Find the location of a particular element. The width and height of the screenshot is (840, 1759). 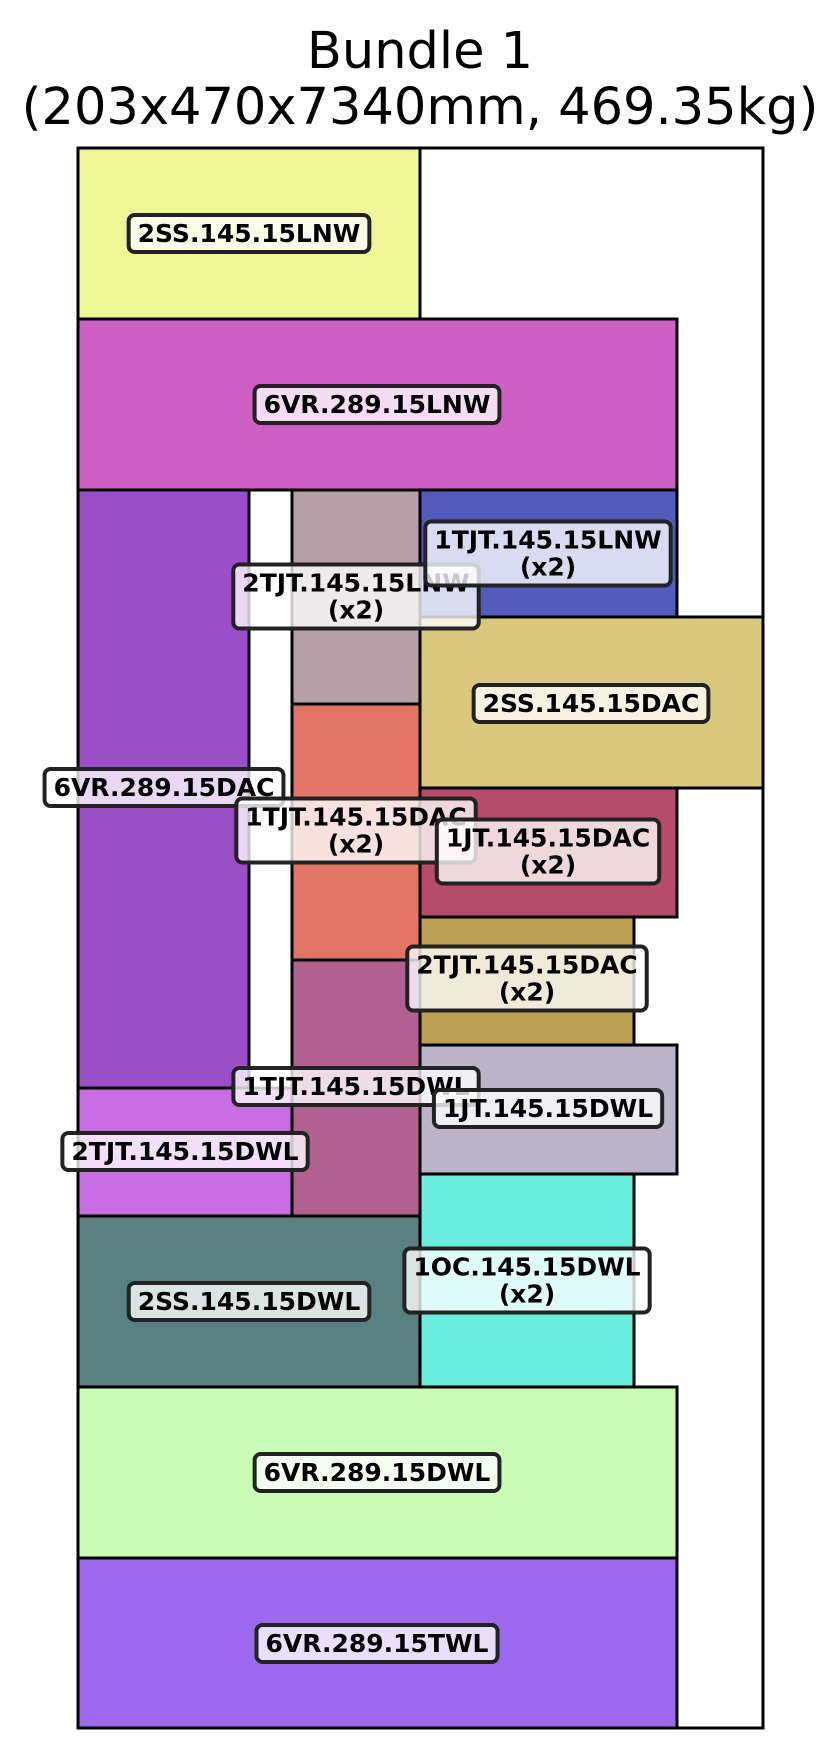

diagram-title: Bundle 1 is located at coordinates (420, 51).